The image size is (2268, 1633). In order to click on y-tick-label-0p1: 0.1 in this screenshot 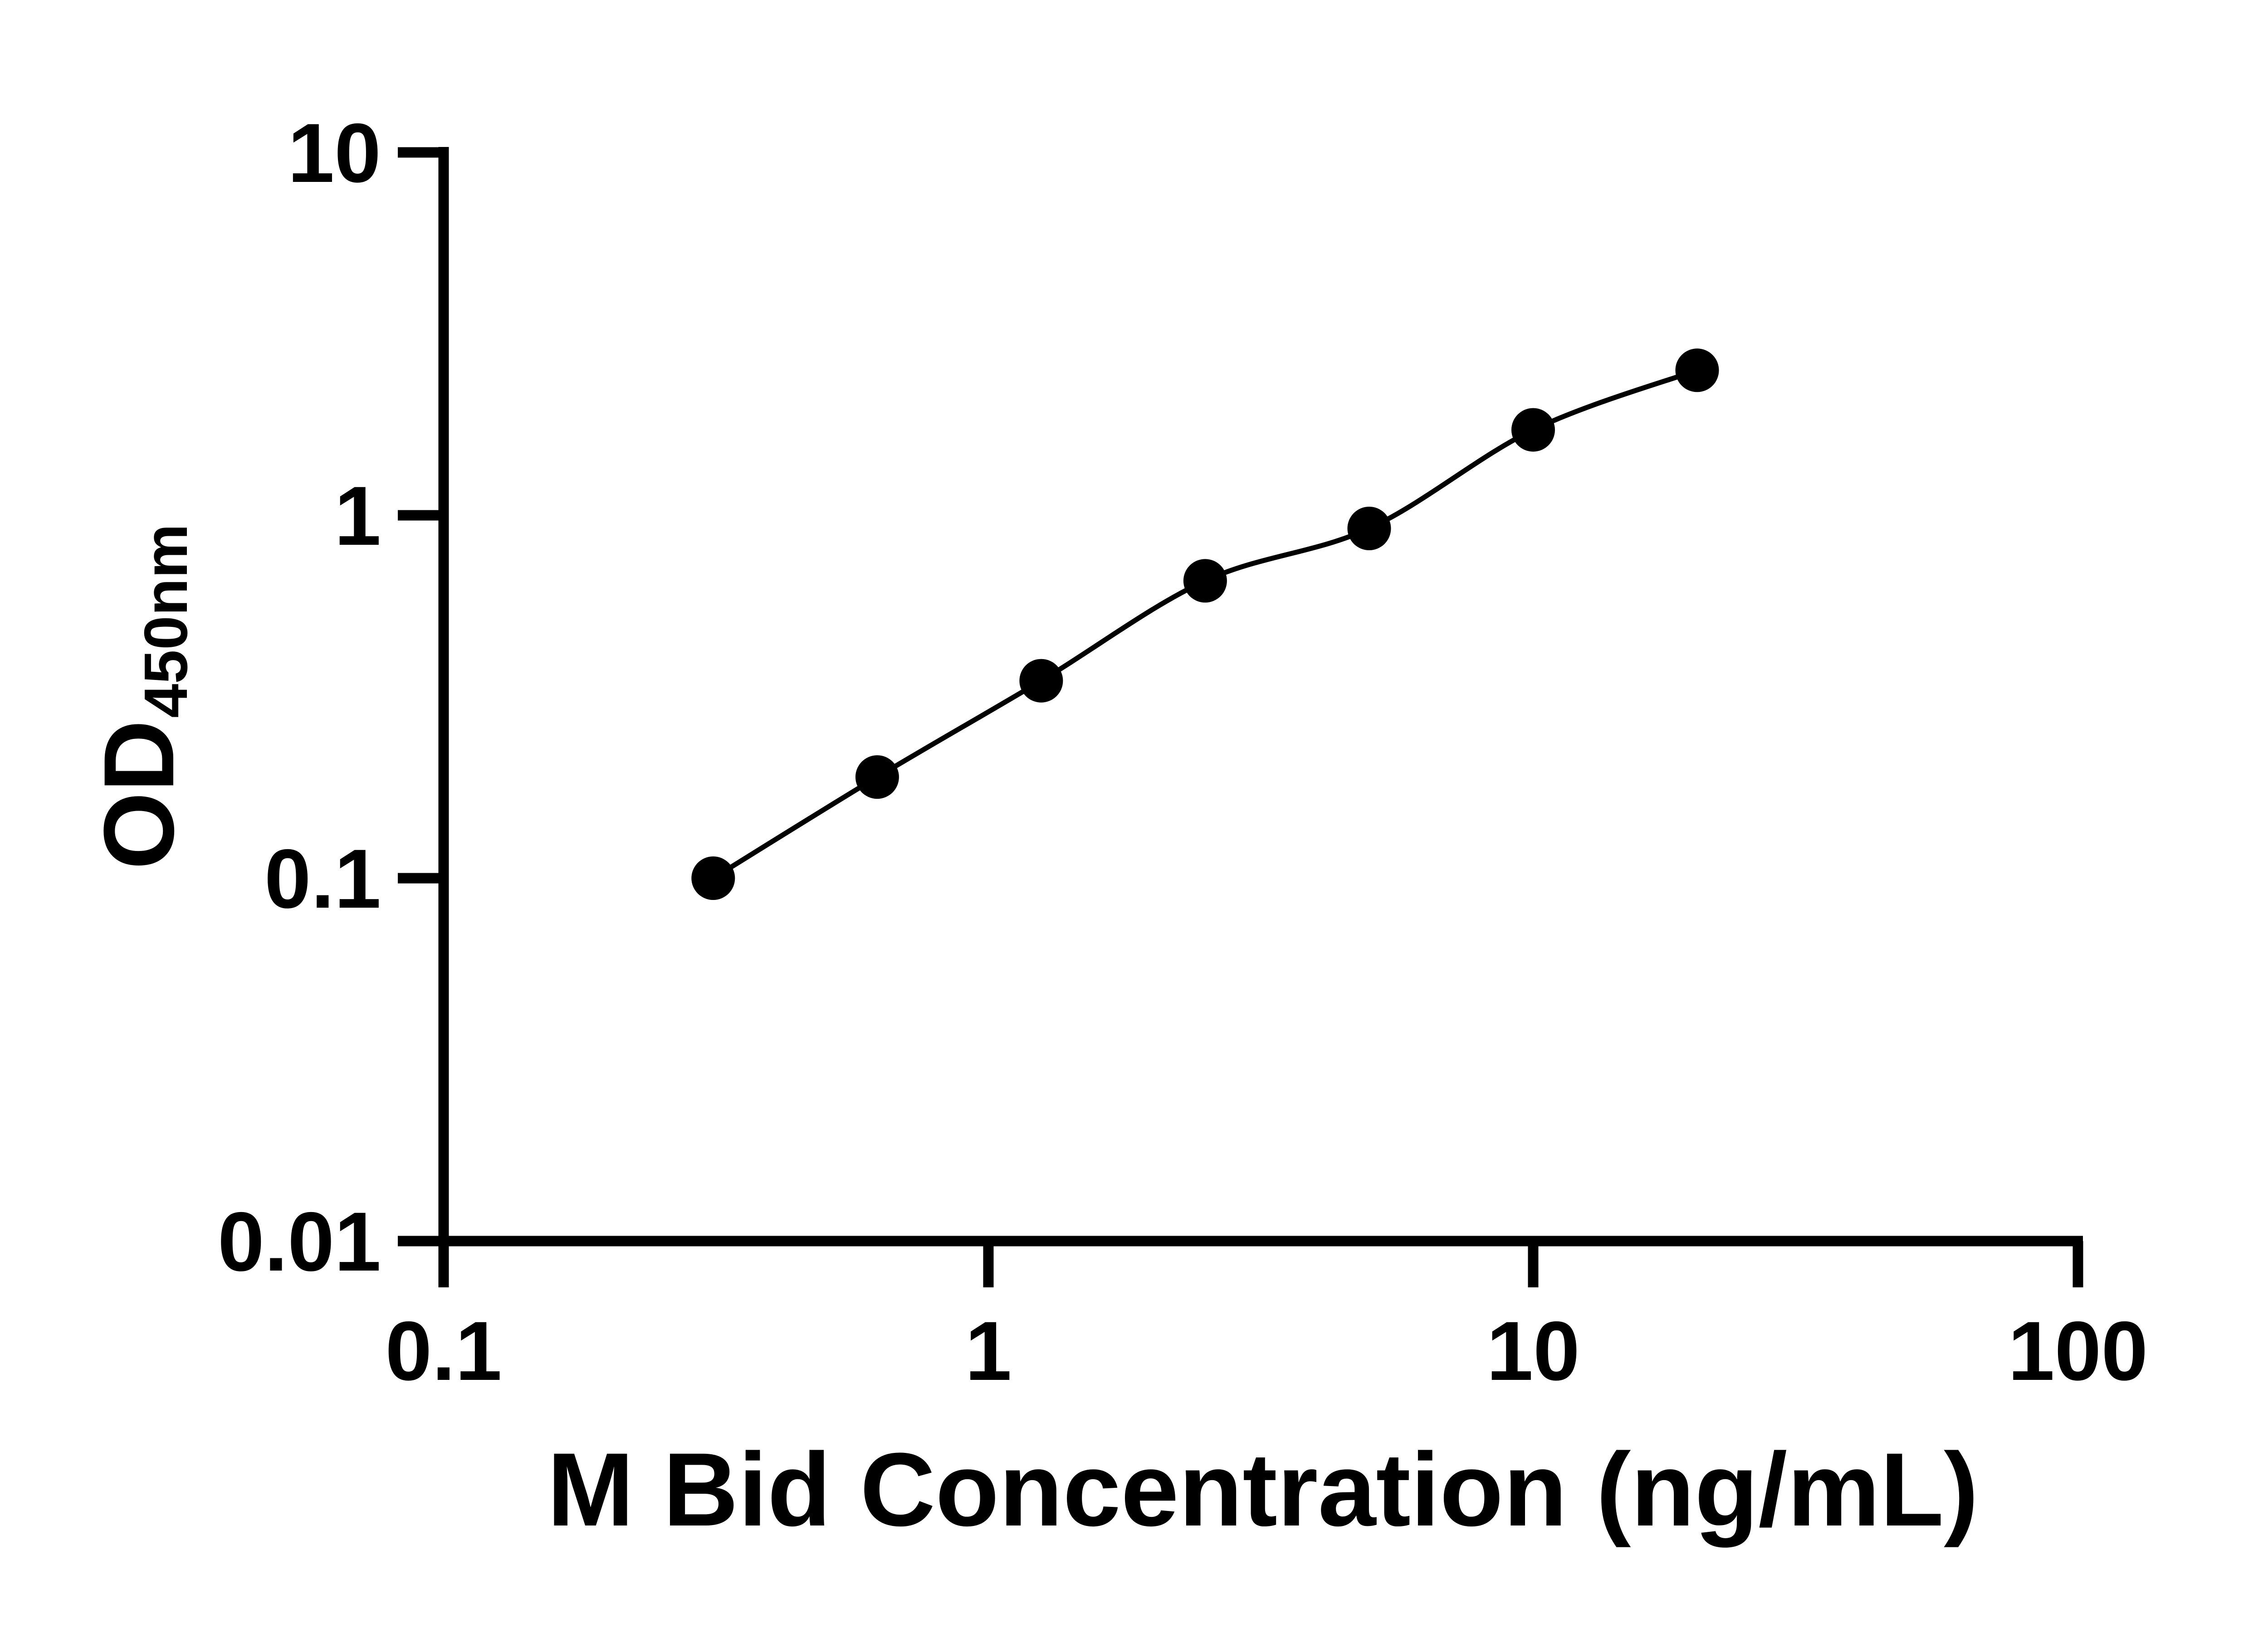, I will do `click(323, 879)`.